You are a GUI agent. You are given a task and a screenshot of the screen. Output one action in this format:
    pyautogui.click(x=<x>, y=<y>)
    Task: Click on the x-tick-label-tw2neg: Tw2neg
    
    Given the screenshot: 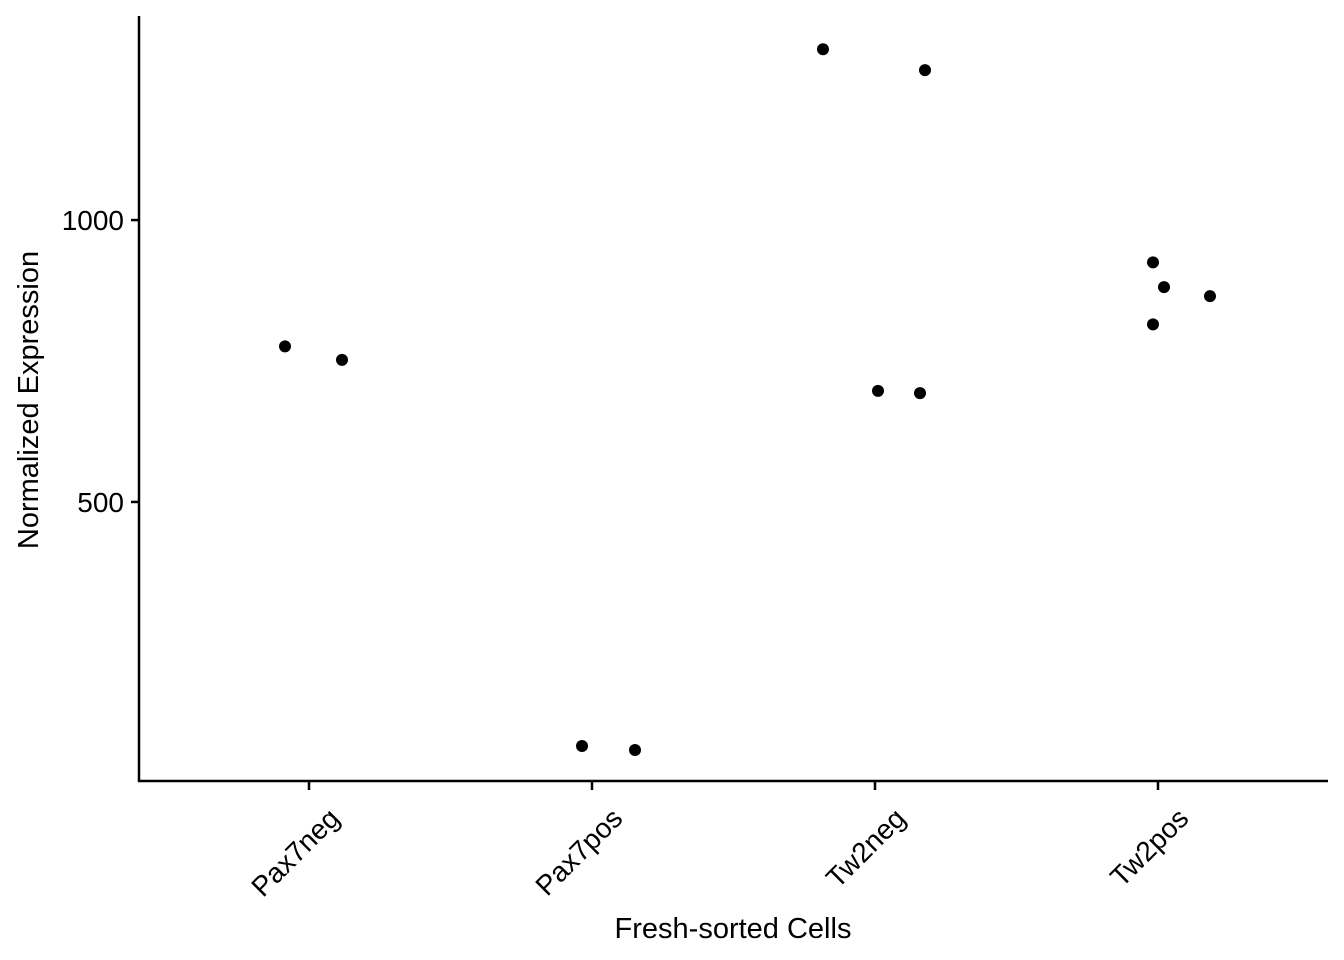 What is the action you would take?
    pyautogui.click(x=865, y=847)
    